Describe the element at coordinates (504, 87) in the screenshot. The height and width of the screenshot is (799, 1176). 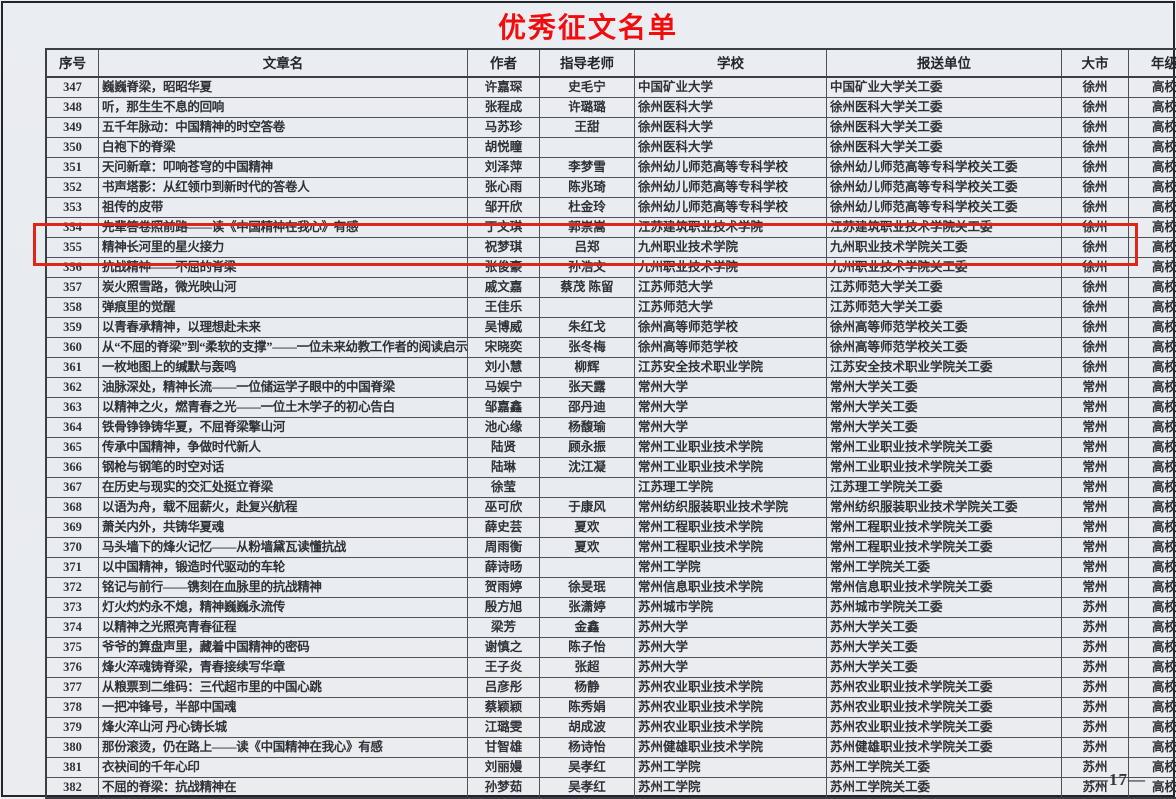
I see `cell-author: 许嘉琛` at that location.